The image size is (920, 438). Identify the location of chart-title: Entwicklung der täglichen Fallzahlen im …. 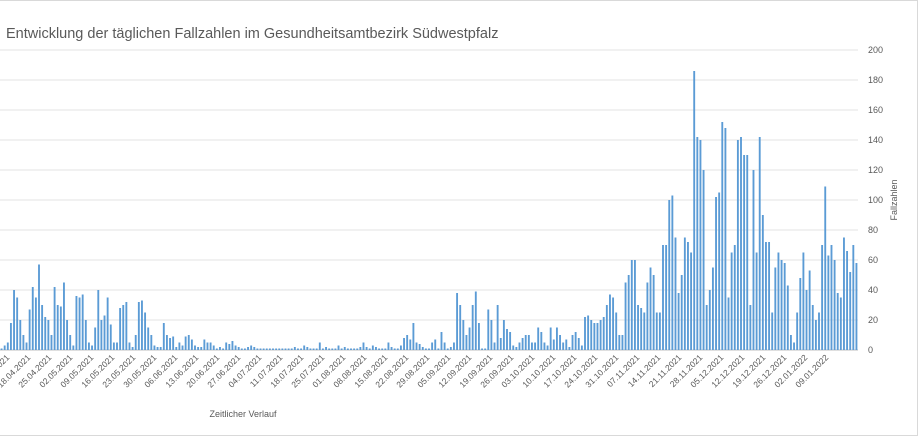
(252, 34).